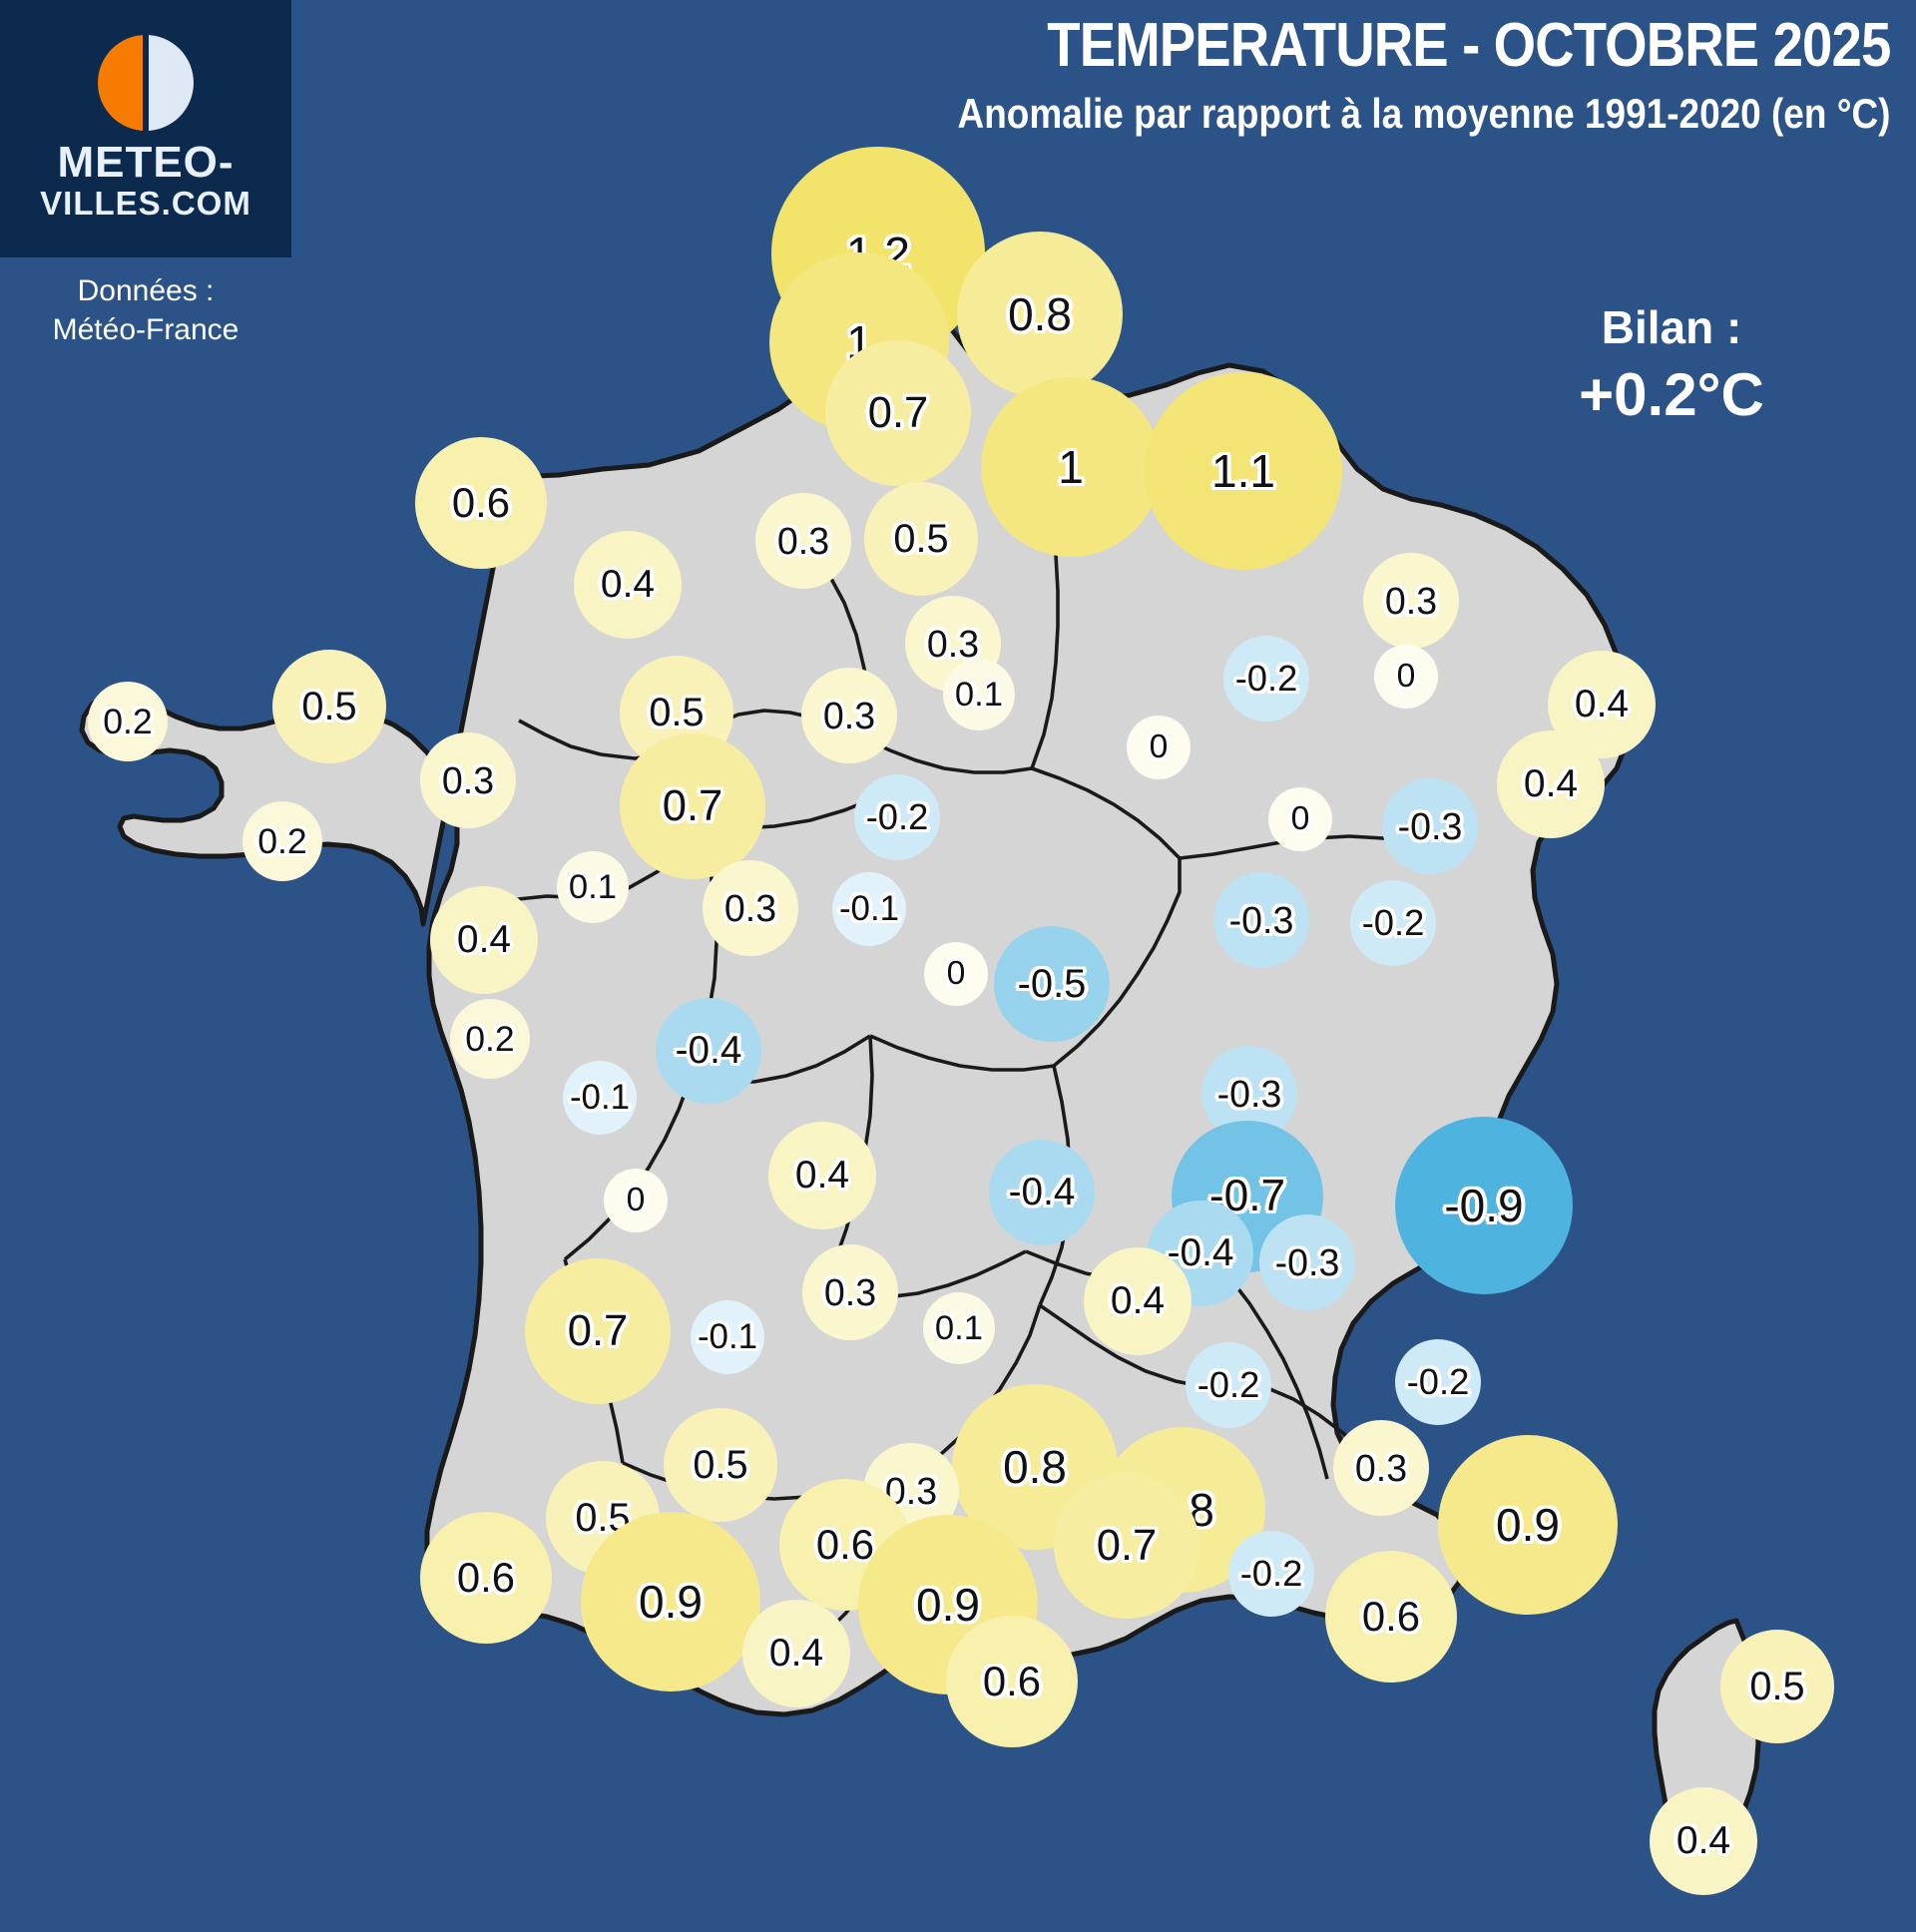  I want to click on anomaly-bubble: -0.1, so click(869, 909).